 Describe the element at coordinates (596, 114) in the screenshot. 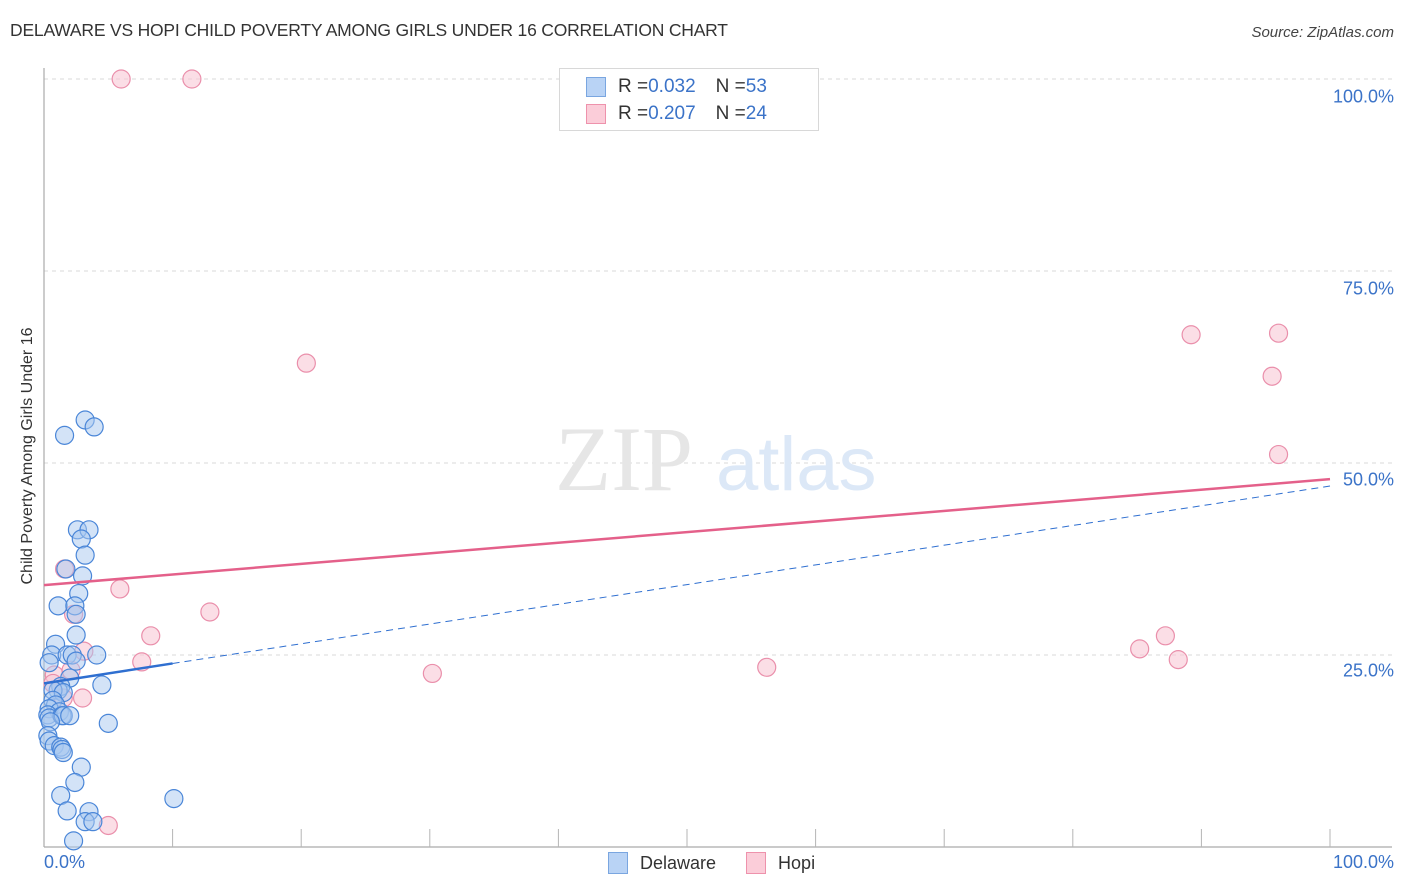

I see `hopi-swatch-icon` at that location.